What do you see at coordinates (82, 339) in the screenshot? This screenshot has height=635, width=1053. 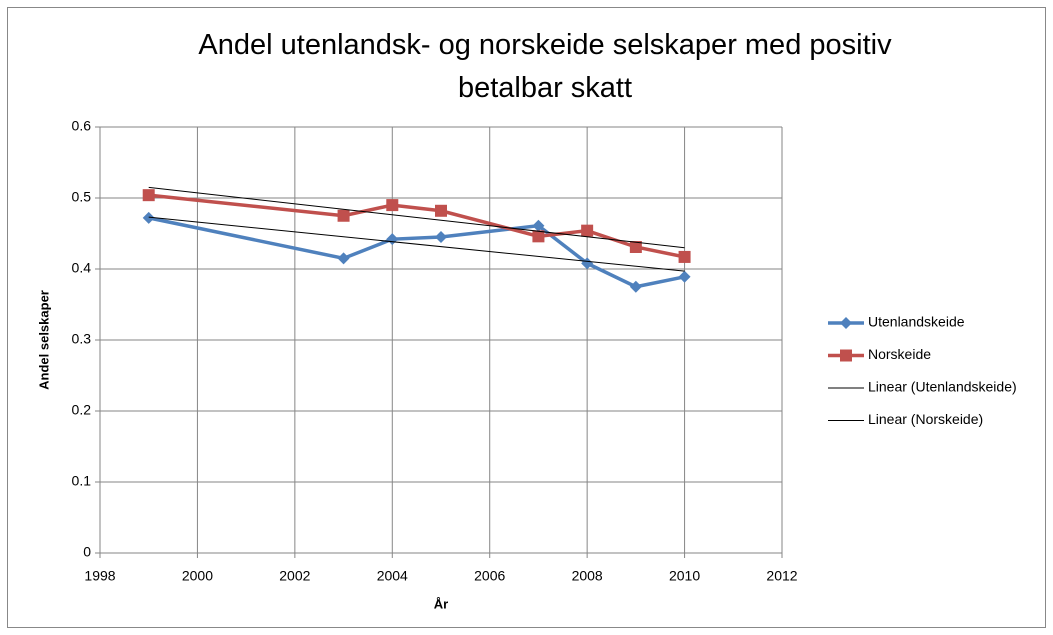 I see `y-tick-label: 0.3` at bounding box center [82, 339].